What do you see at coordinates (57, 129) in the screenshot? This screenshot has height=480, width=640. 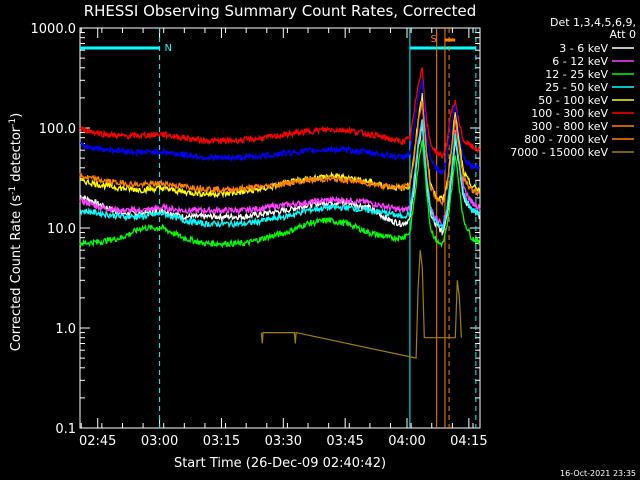 I see `y-tick-label-1: 100.0` at bounding box center [57, 129].